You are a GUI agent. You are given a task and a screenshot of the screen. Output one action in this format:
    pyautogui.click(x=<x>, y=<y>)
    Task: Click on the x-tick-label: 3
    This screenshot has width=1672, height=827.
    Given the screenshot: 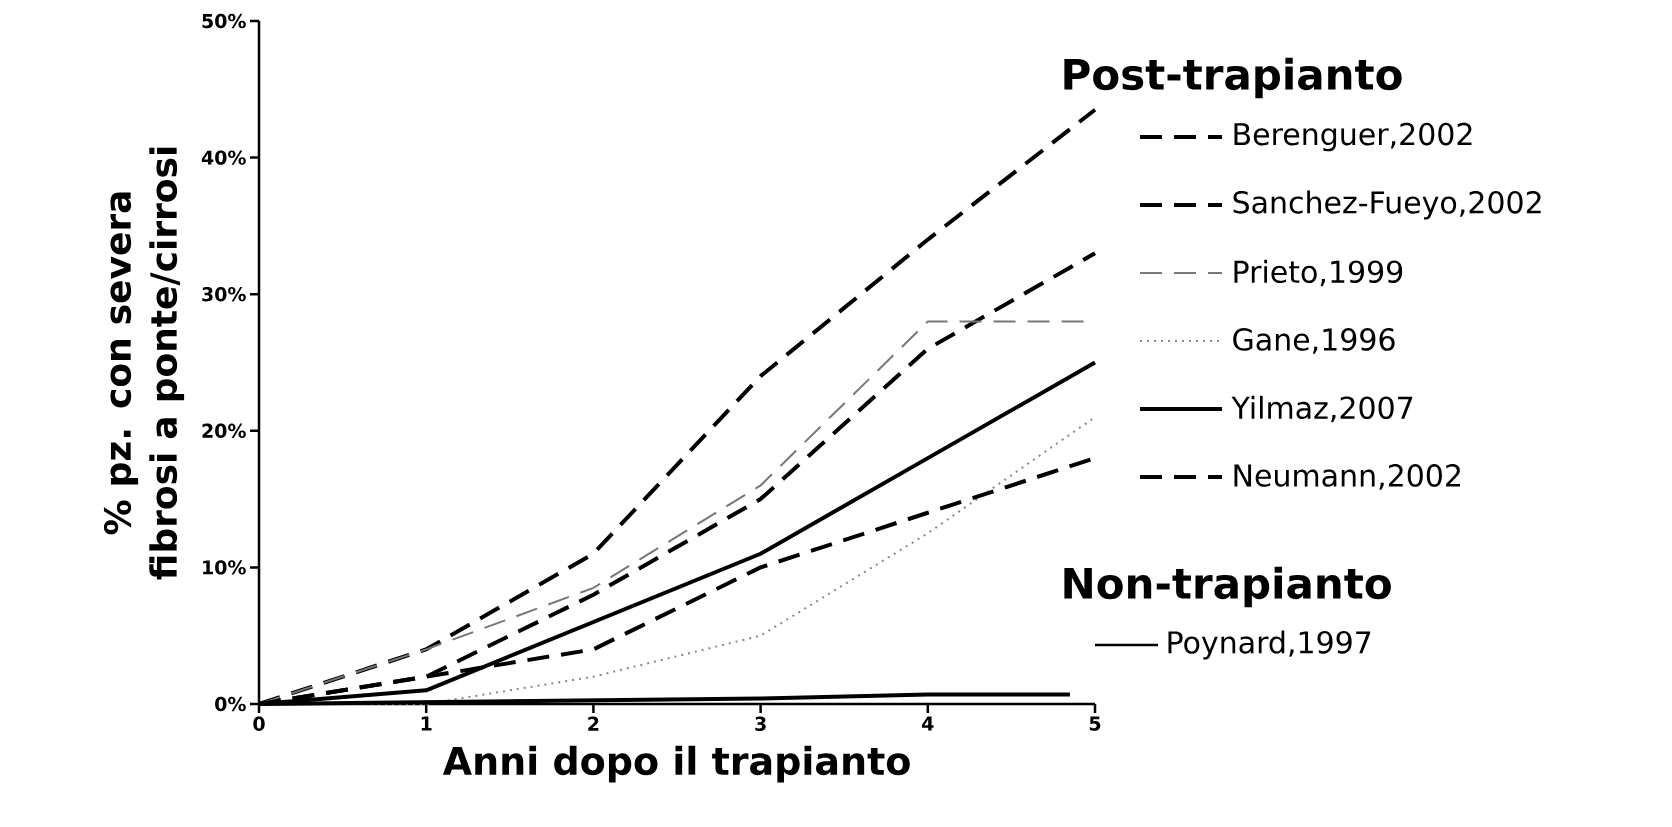 What is the action you would take?
    pyautogui.click(x=760, y=723)
    